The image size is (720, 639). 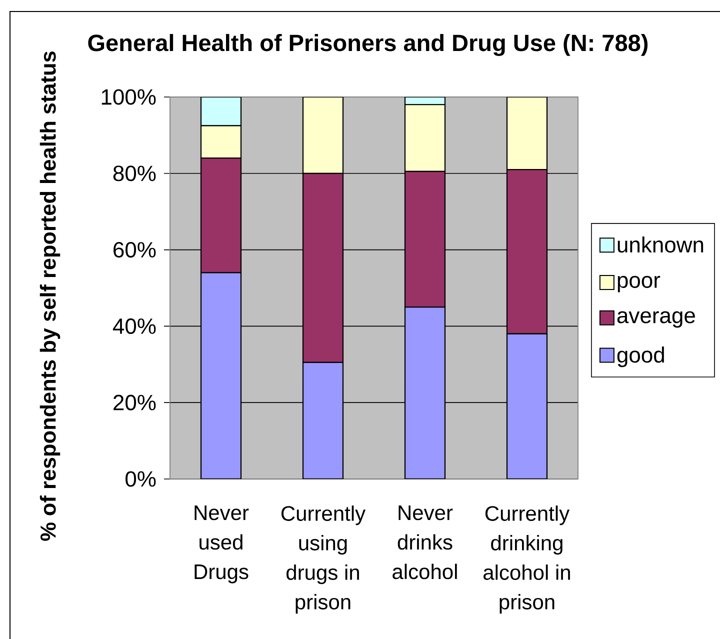 What do you see at coordinates (424, 543) in the screenshot?
I see `x-tick-label: Never drinks alcohol` at bounding box center [424, 543].